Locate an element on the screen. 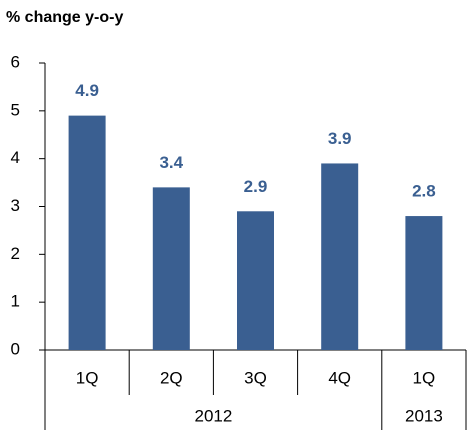  y-tick-label: 0 is located at coordinates (15, 348).